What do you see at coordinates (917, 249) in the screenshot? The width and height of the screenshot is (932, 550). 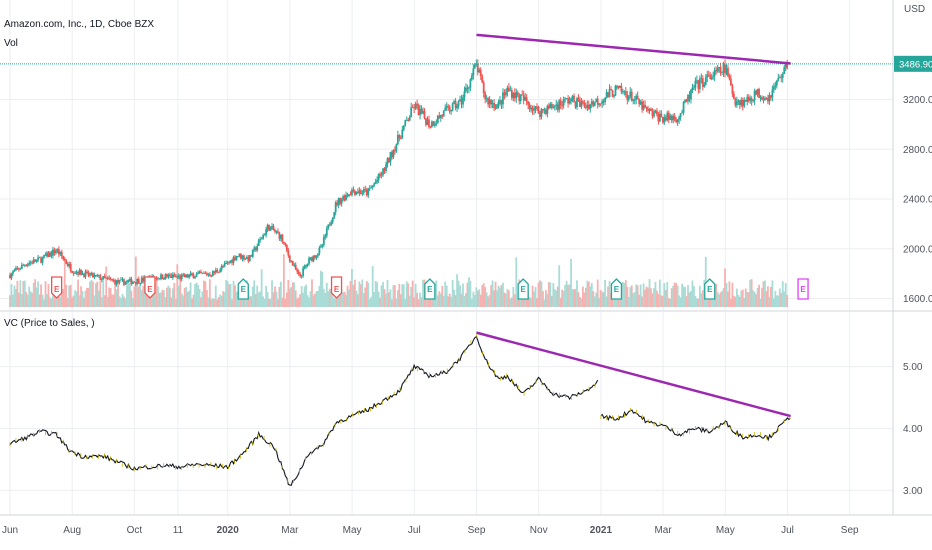 I see `price-tick-label: 2000.00` at bounding box center [917, 249].